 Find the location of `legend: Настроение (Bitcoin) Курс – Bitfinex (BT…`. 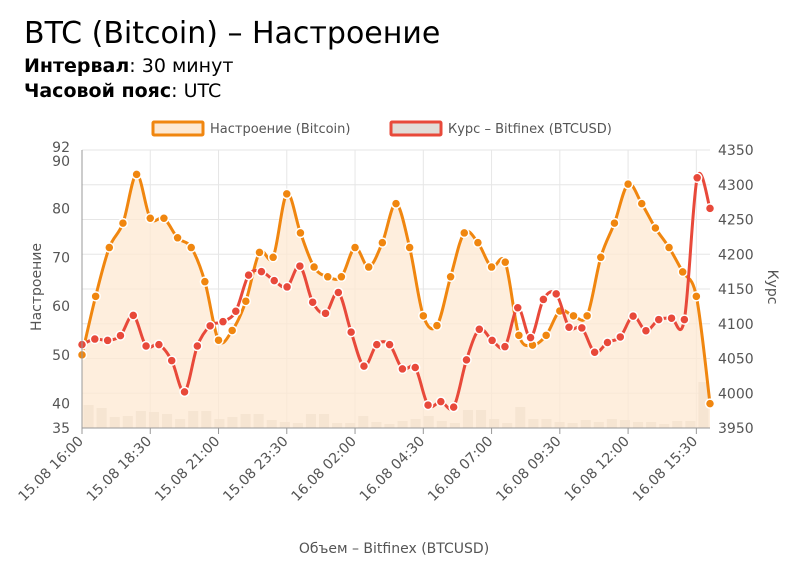

legend: Настроение (Bitcoin) Курс – Bitfinex (BT… is located at coordinates (381, 128).